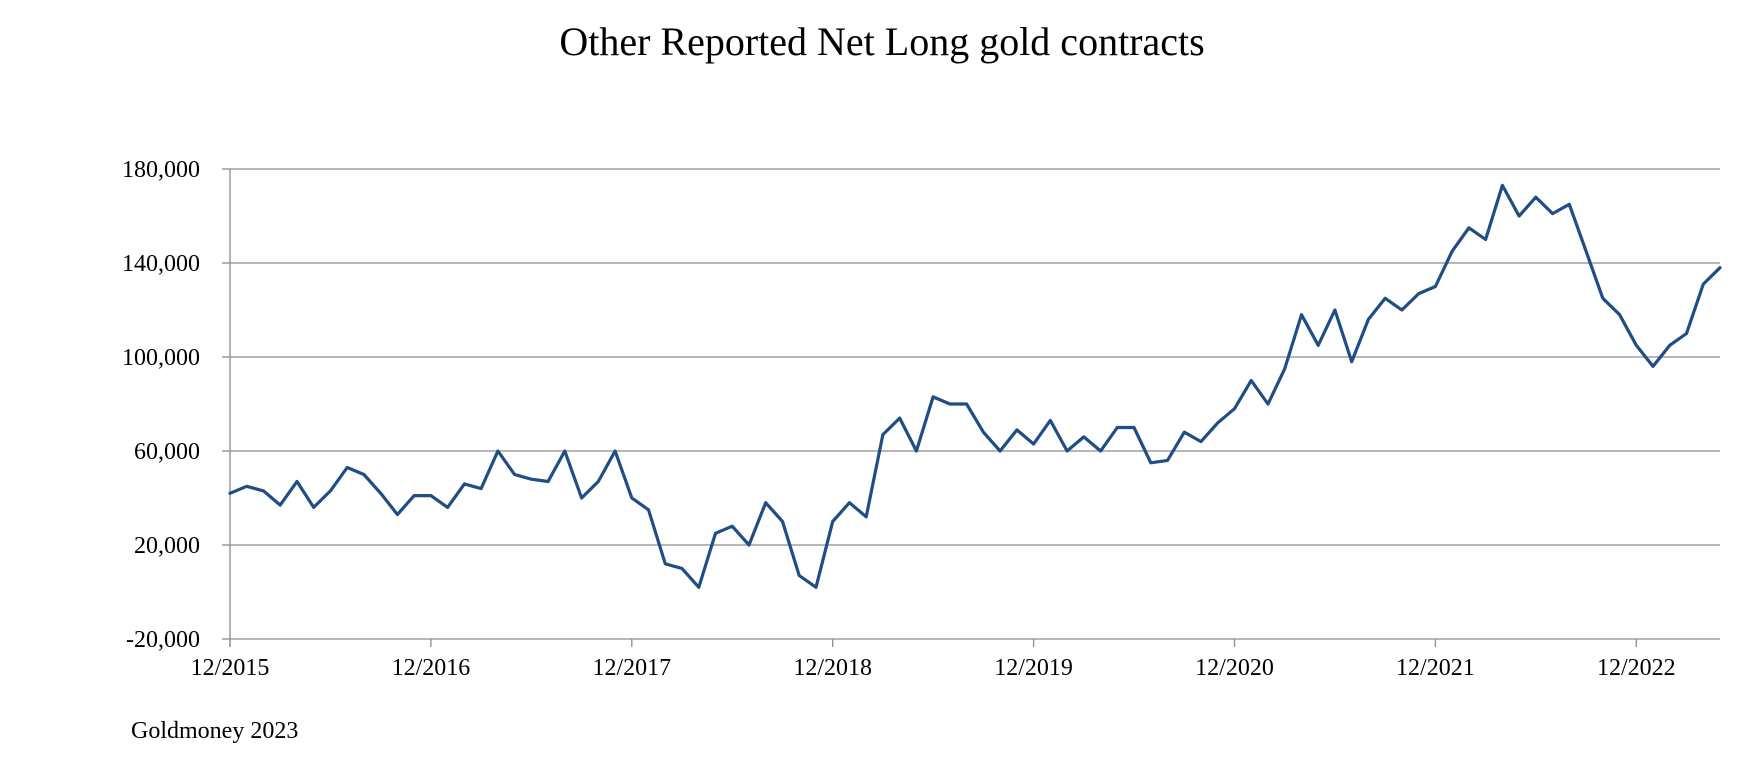 This screenshot has width=1764, height=764. What do you see at coordinates (631, 668) in the screenshot?
I see `x-tick-label: 12/2017` at bounding box center [631, 668].